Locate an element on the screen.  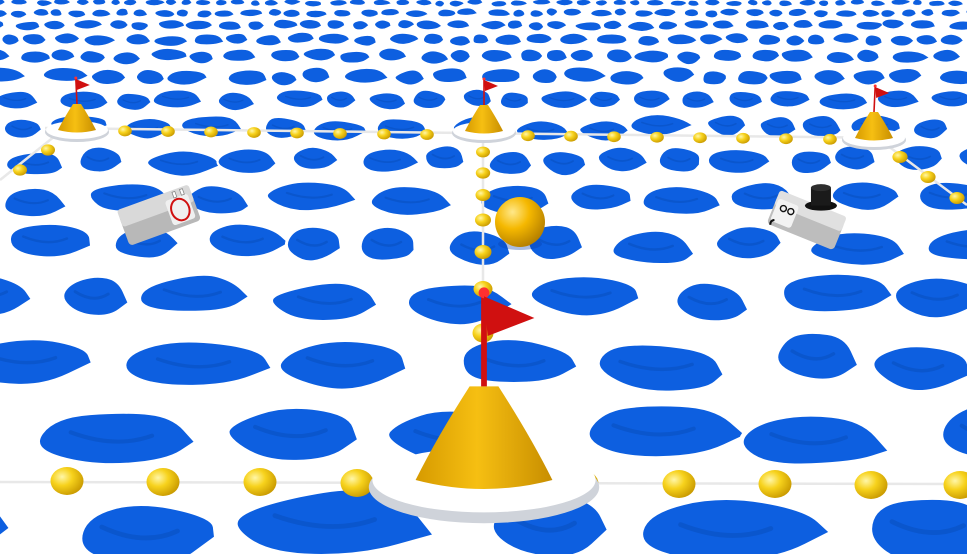
boat-hull-top is located at coordinates (810, 210).